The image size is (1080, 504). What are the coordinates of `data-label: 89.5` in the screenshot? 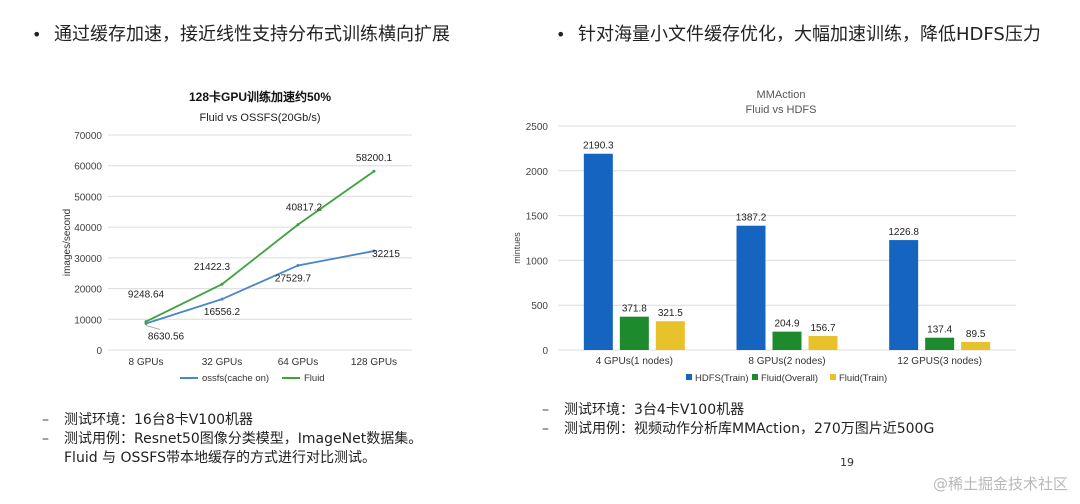 It's located at (976, 334).